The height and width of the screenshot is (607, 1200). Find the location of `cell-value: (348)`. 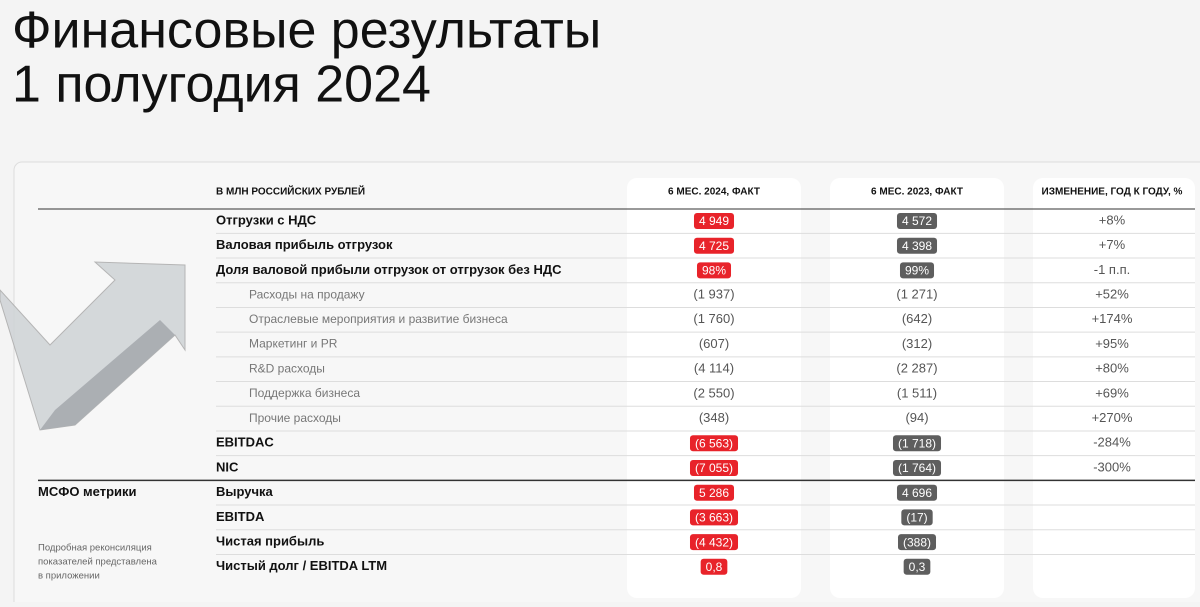

cell-value: (348) is located at coordinates (714, 417).